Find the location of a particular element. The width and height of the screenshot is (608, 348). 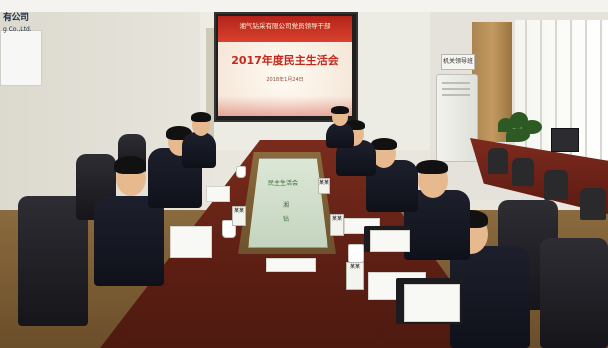

centerpiece-text: 湘 is located at coordinates (286, 205).